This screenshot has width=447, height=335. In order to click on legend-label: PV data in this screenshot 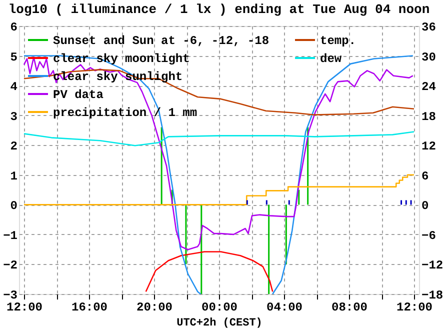, I will do `click(78, 95)`.